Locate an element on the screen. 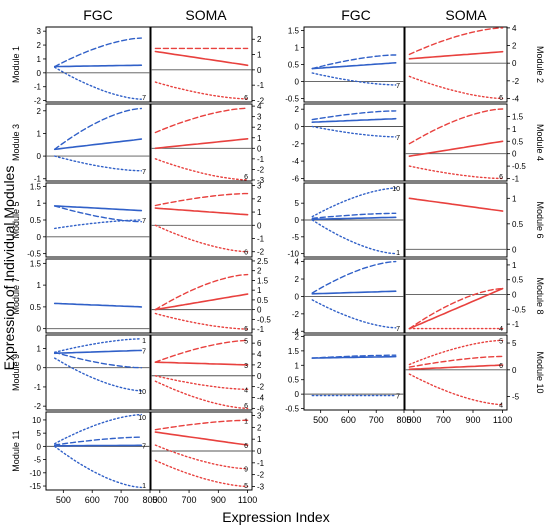 Image resolution: width=550 pixels, height=529 pixels. module-label: Module 7 is located at coordinates (16, 295).